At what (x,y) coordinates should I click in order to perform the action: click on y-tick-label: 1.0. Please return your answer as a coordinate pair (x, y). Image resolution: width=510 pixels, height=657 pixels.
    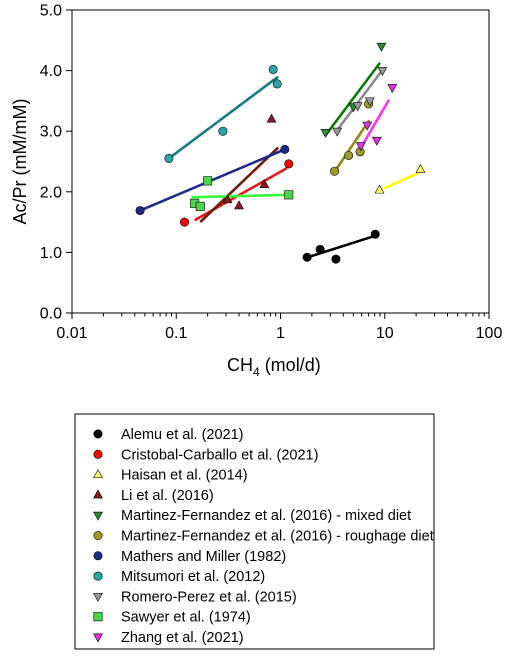
    Looking at the image, I should click on (51, 253).